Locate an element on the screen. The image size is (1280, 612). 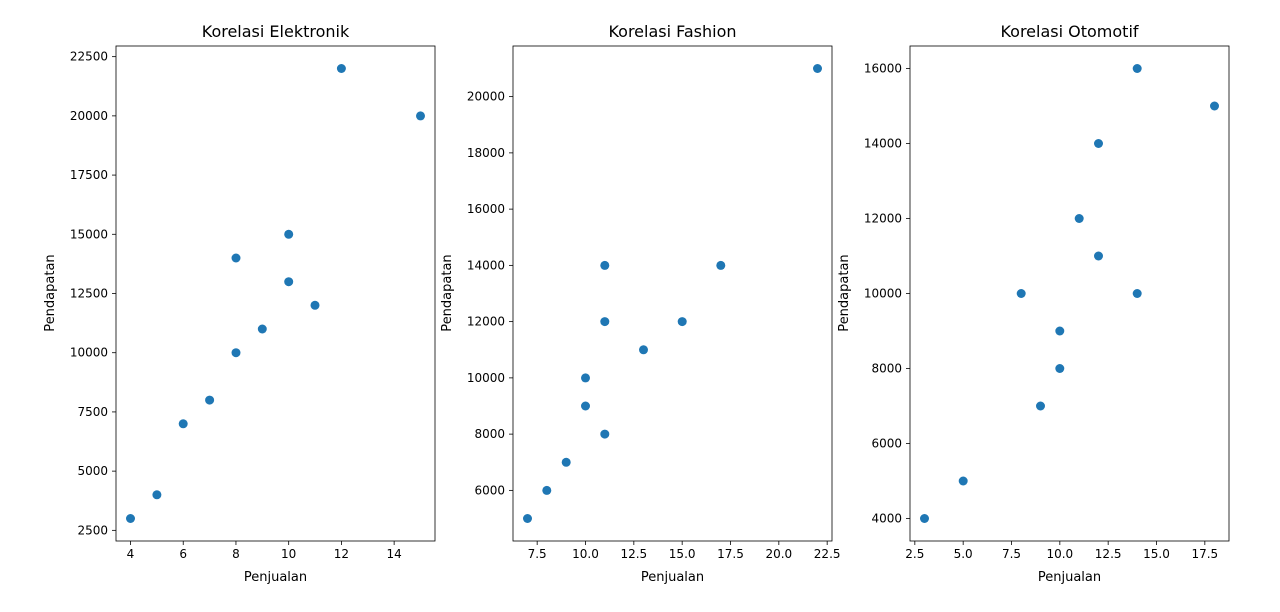
y-tick-label: 2500 is located at coordinates (92, 530).